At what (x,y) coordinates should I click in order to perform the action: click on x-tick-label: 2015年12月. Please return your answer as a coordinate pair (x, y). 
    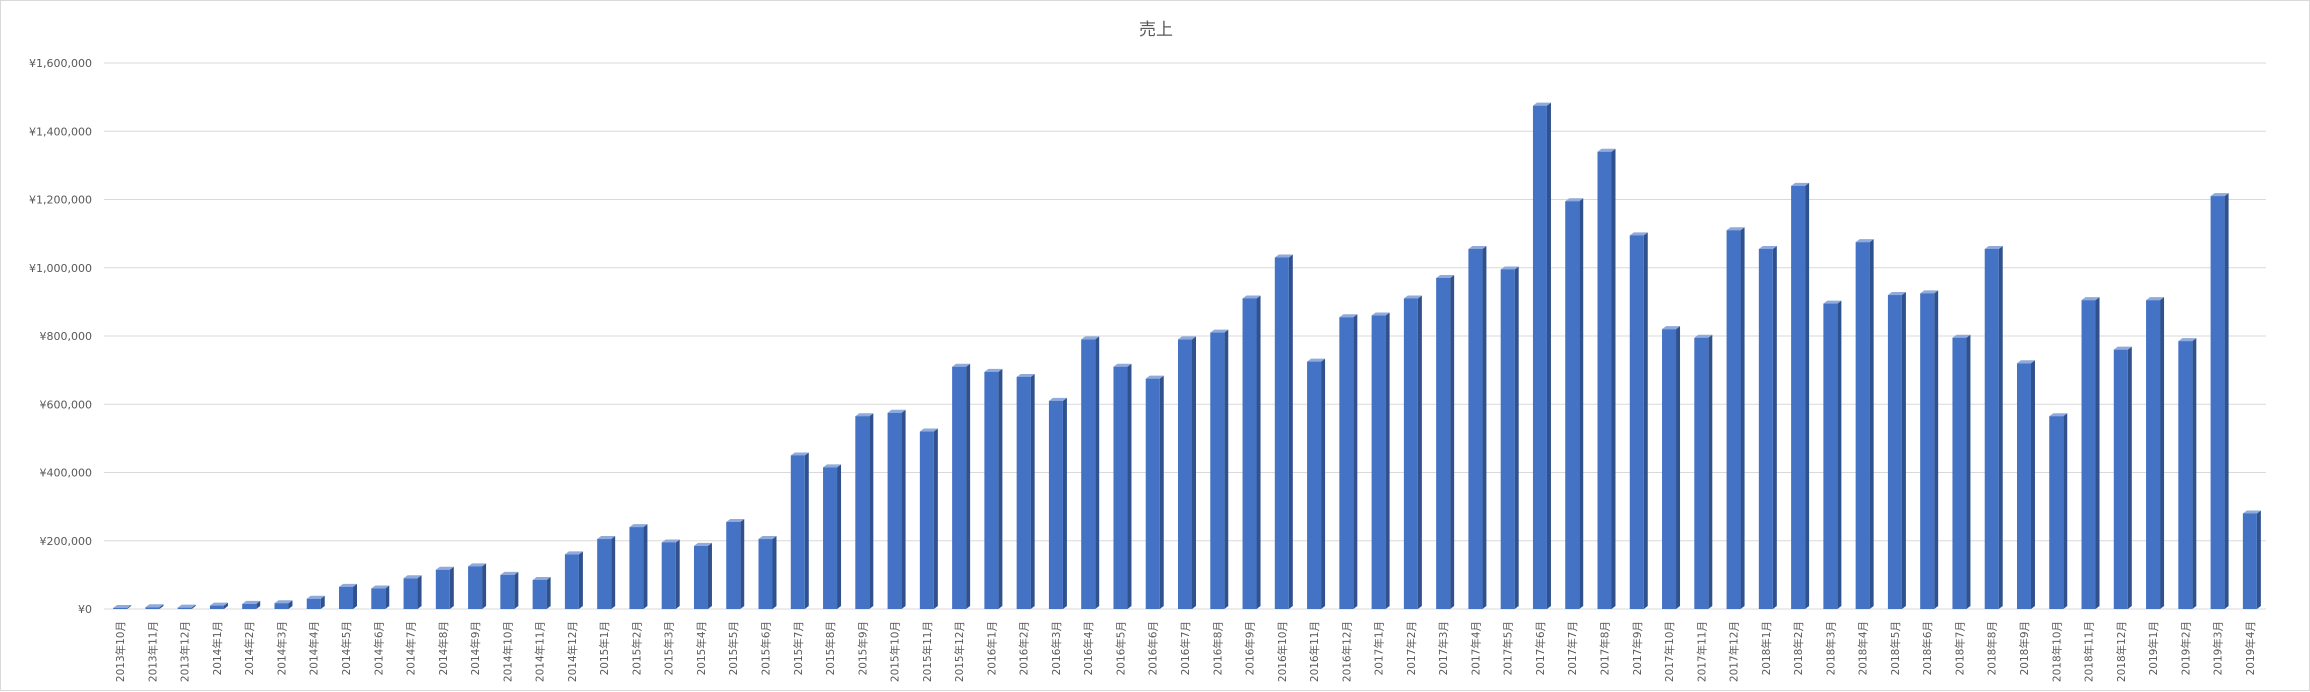
    Looking at the image, I should click on (959, 651).